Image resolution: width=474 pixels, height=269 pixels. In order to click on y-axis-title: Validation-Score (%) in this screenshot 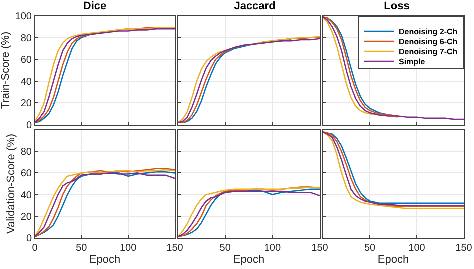, I will do `click(12, 184)`.